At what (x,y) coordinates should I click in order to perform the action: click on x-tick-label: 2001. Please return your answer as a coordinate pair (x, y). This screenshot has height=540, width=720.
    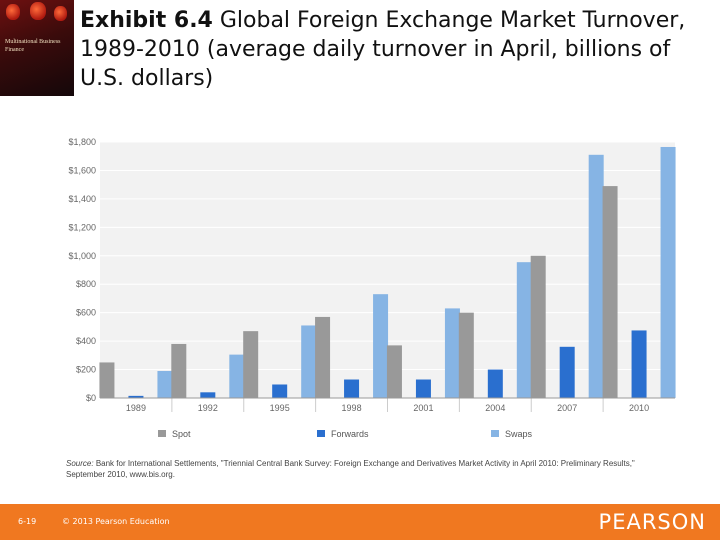
    Looking at the image, I should click on (423, 408).